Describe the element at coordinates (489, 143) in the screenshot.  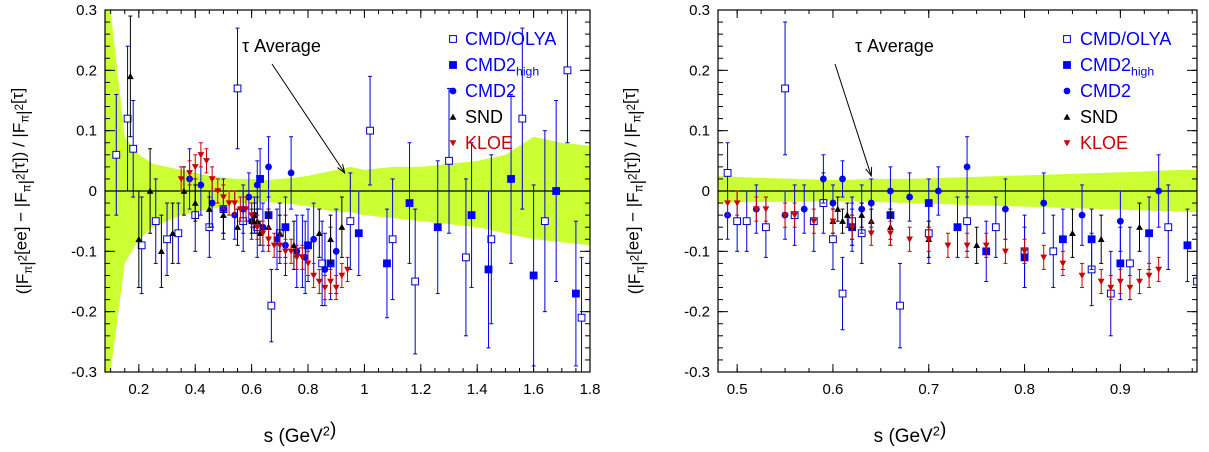
I see `legend-label: KLOE` at that location.